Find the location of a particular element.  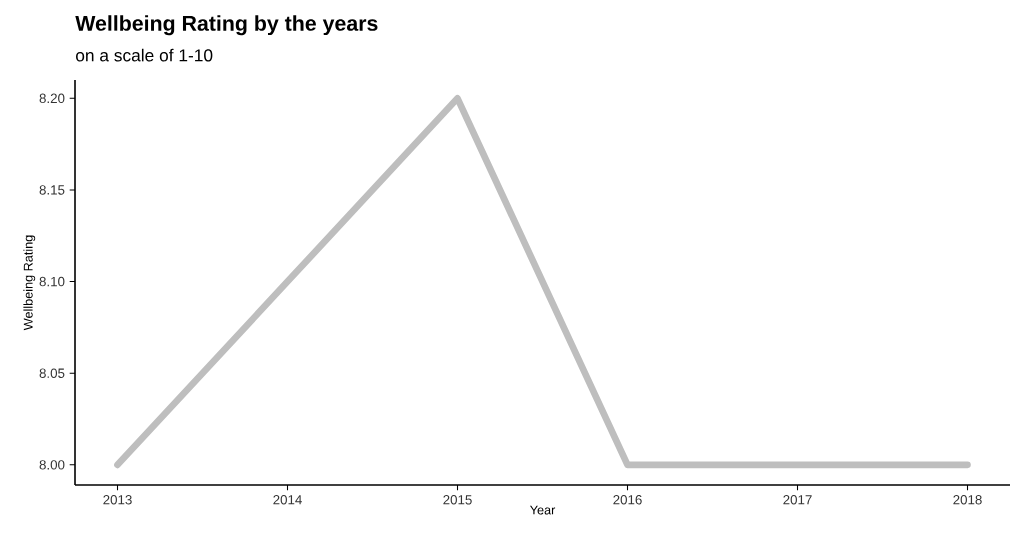

chart-subtitle: on a scale of 1-10 is located at coordinates (144, 55).